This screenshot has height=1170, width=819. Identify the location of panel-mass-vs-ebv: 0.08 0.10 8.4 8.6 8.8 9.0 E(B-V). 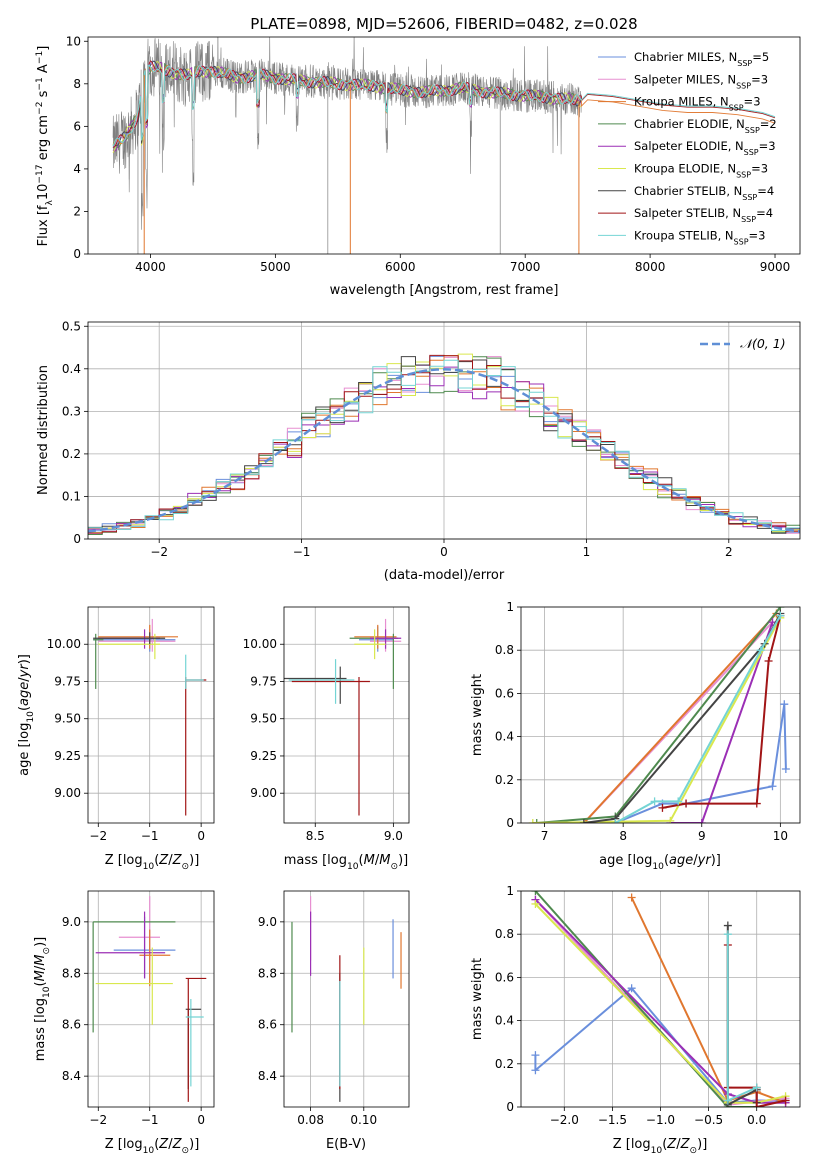
(334, 1021).